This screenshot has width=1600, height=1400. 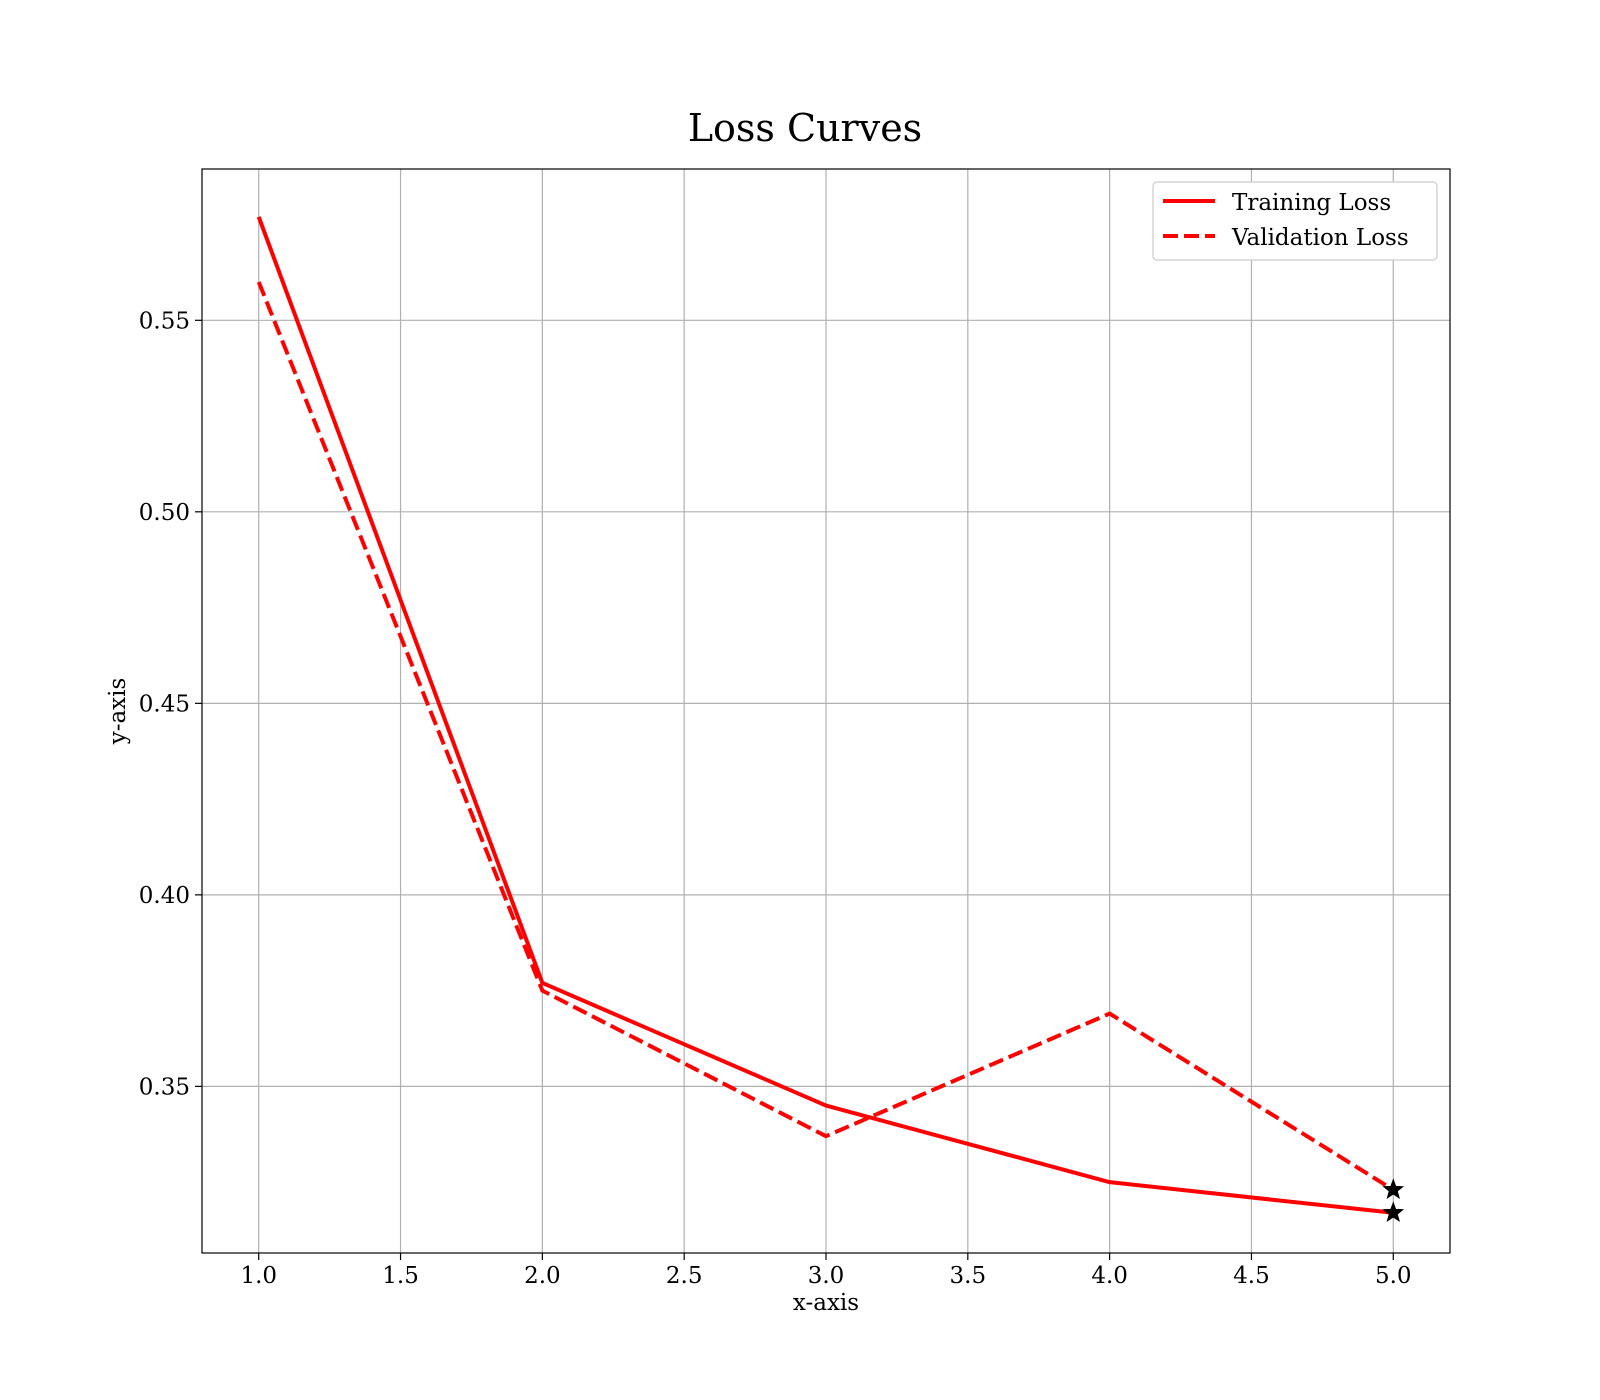 What do you see at coordinates (118, 712) in the screenshot?
I see `y-axis-label: y-axis` at bounding box center [118, 712].